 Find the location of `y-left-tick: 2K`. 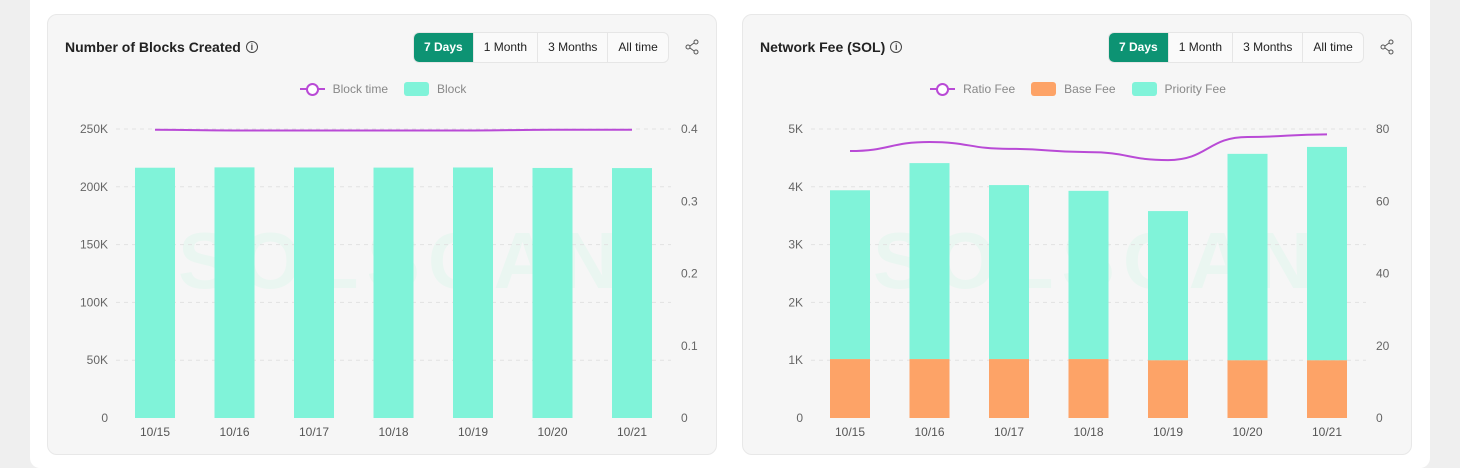

y-left-tick: 2K is located at coordinates (795, 302).